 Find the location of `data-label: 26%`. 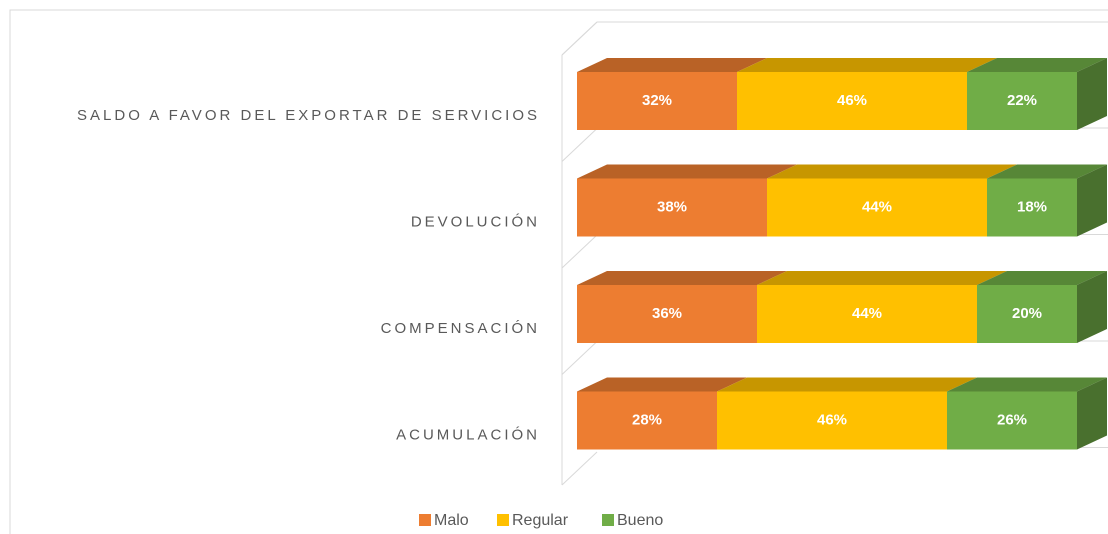

data-label: 26% is located at coordinates (1012, 419).